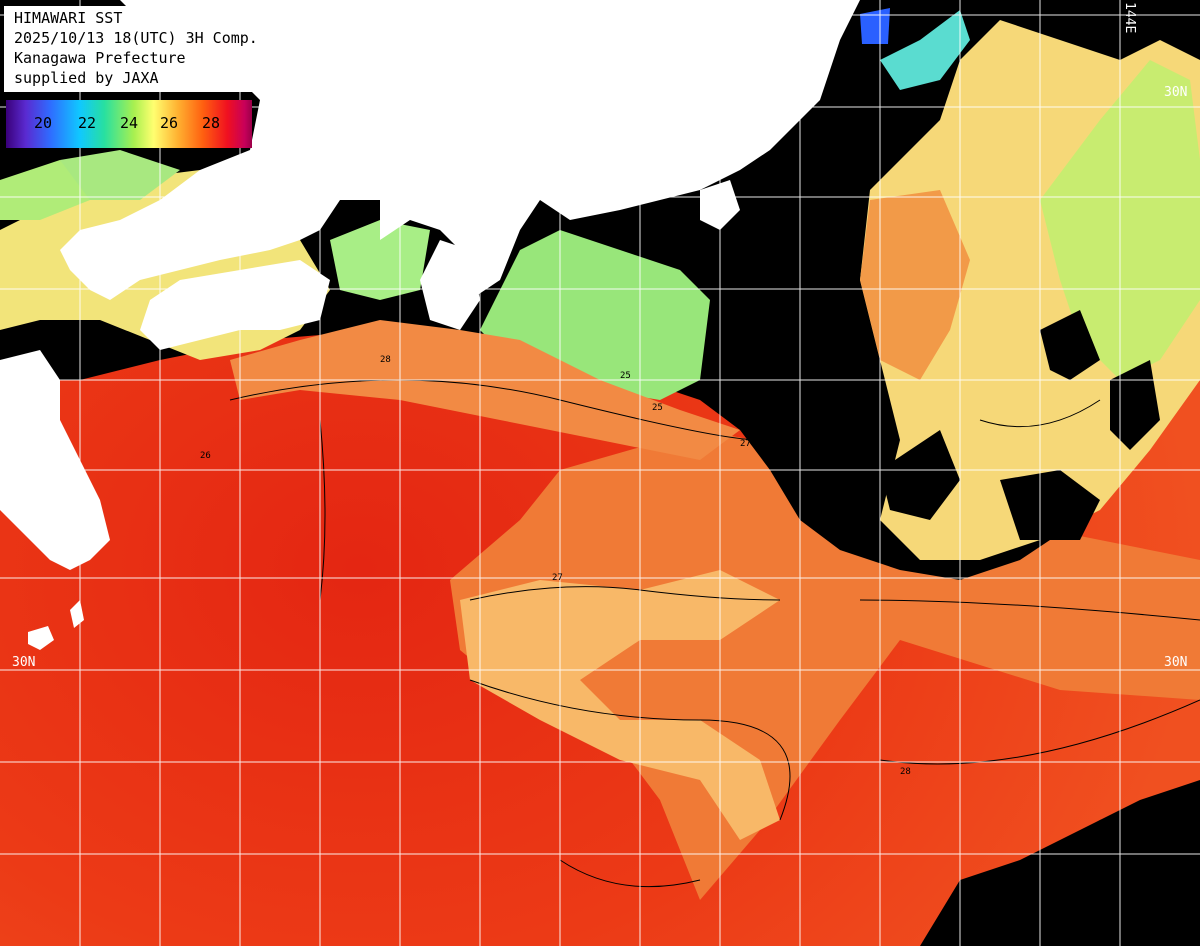 The width and height of the screenshot is (1200, 946). Describe the element at coordinates (1175, 92) in the screenshot. I see `lat-label-right-top: 30N` at that location.